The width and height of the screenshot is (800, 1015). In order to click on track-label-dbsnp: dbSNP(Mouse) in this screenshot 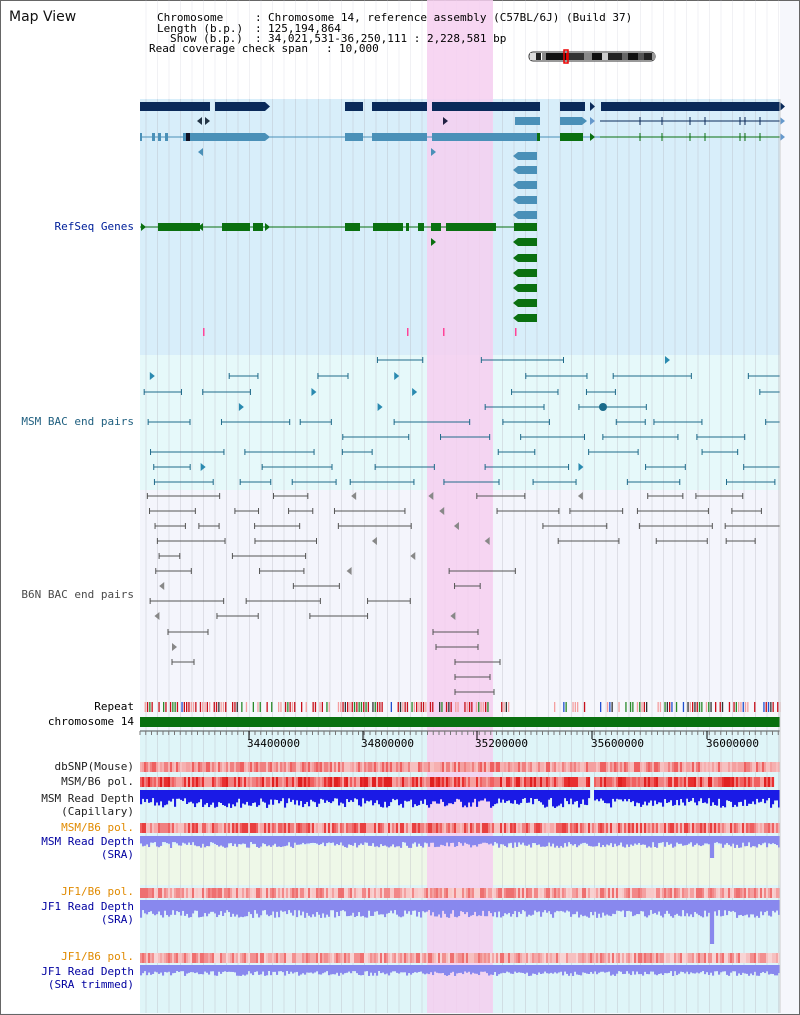, I will do `click(94, 766)`.